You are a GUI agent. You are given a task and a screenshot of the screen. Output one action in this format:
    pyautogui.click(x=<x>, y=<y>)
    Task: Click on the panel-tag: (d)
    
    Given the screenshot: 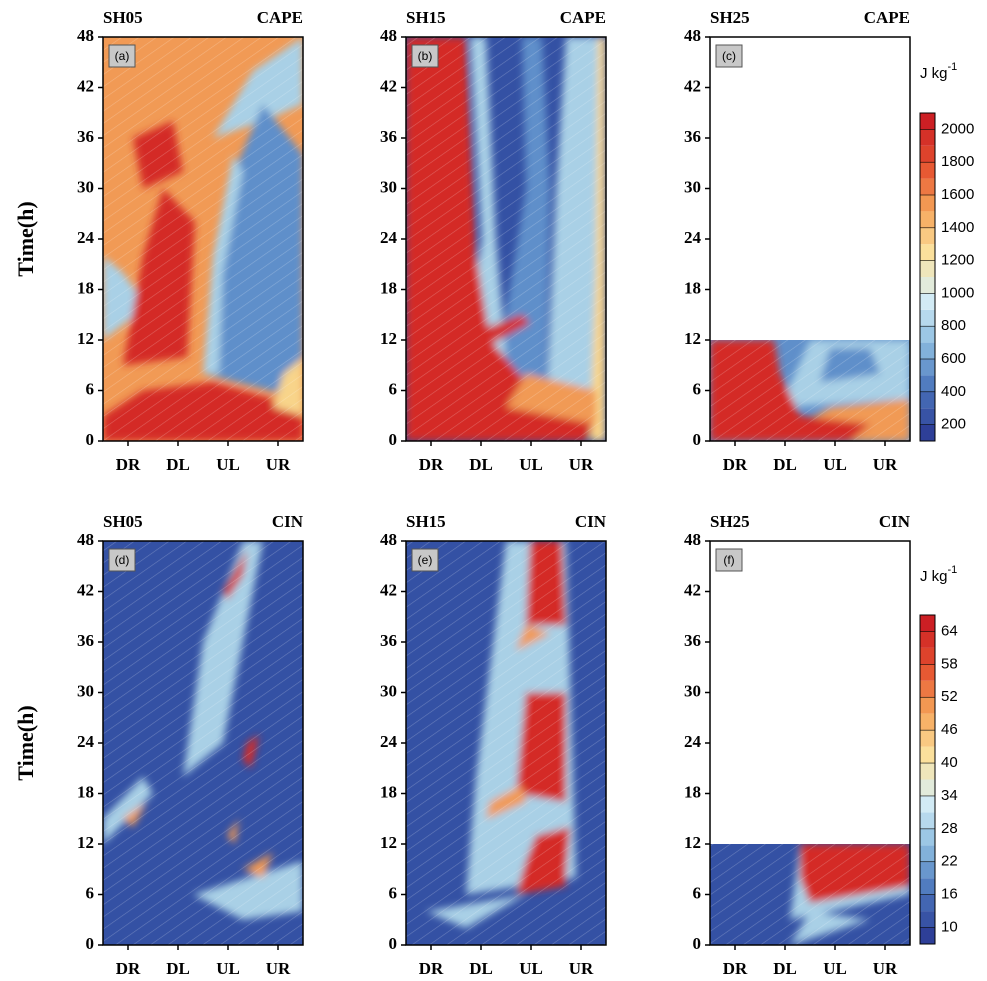 What is the action you would take?
    pyautogui.click(x=122, y=560)
    